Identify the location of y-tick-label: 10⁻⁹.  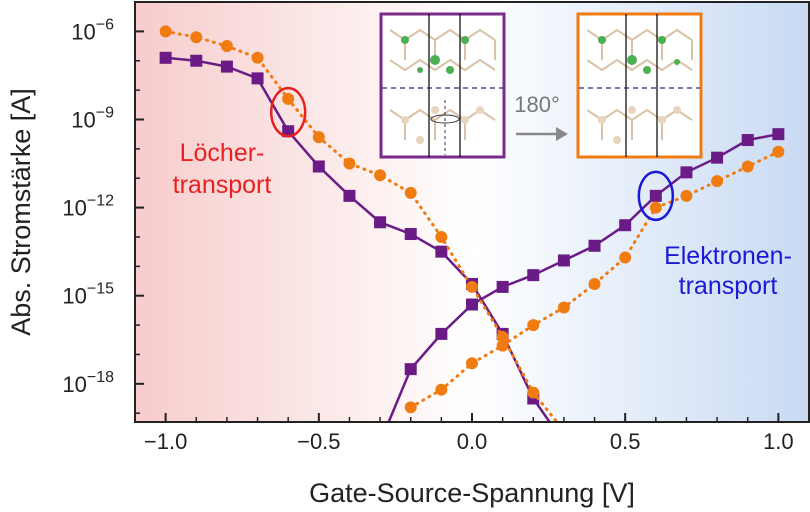
(92, 118).